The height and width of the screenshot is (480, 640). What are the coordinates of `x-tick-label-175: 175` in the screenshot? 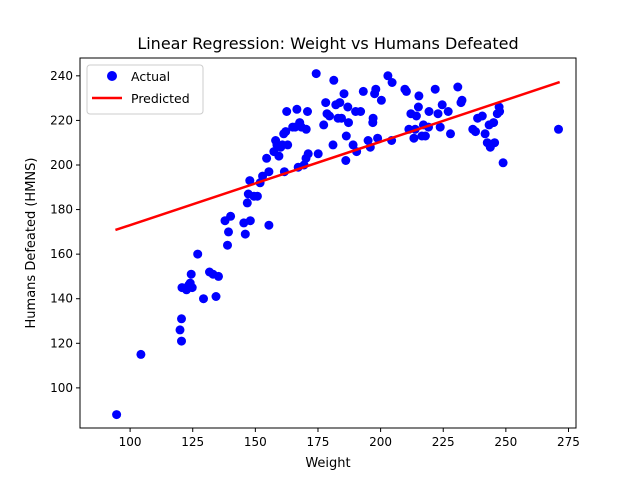 It's located at (318, 442).